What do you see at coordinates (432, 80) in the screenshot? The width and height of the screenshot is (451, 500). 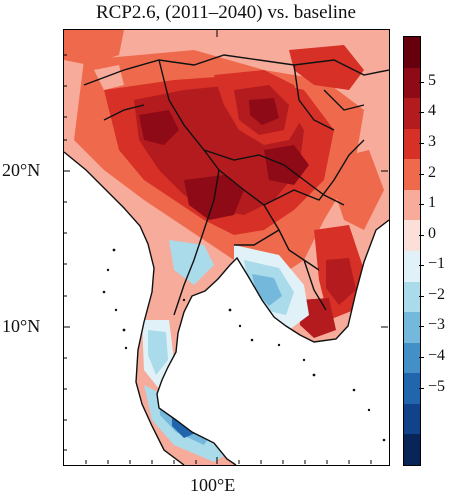 I see `colorbar-label: 5` at bounding box center [432, 80].